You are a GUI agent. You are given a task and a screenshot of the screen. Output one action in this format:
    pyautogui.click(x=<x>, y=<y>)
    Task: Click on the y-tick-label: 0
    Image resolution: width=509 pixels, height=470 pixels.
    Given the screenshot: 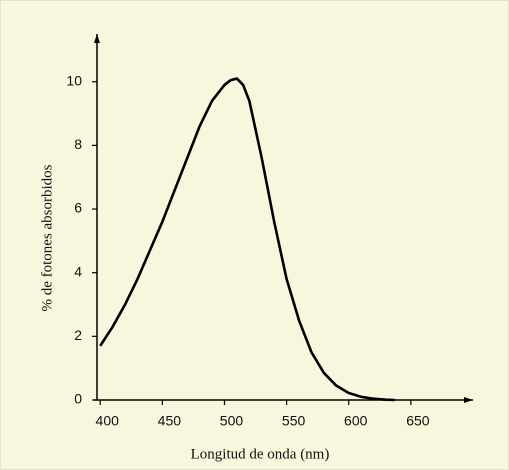 What is the action you would take?
    pyautogui.click(x=78, y=399)
    